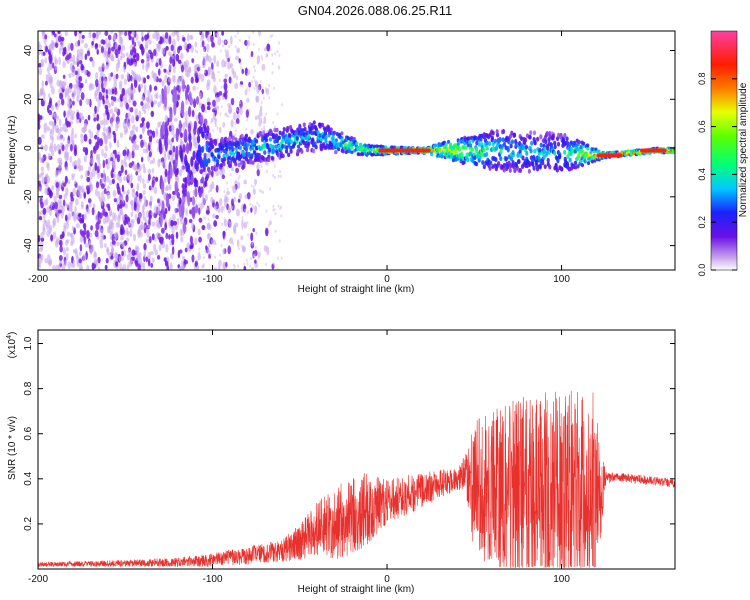  Describe the element at coordinates (356, 589) in the screenshot. I see `snr-x-label: Height of straight line (km)` at that location.